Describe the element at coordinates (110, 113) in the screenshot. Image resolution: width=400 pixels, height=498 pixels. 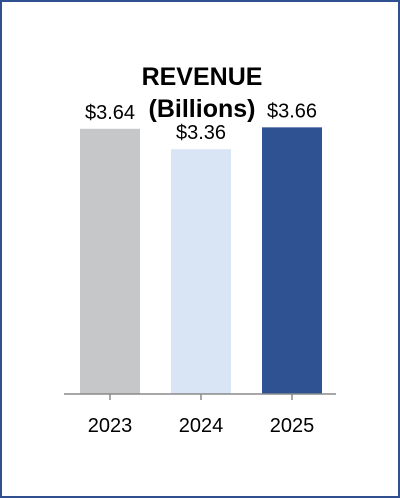
I see `data-label-2023: $3.64` at that location.